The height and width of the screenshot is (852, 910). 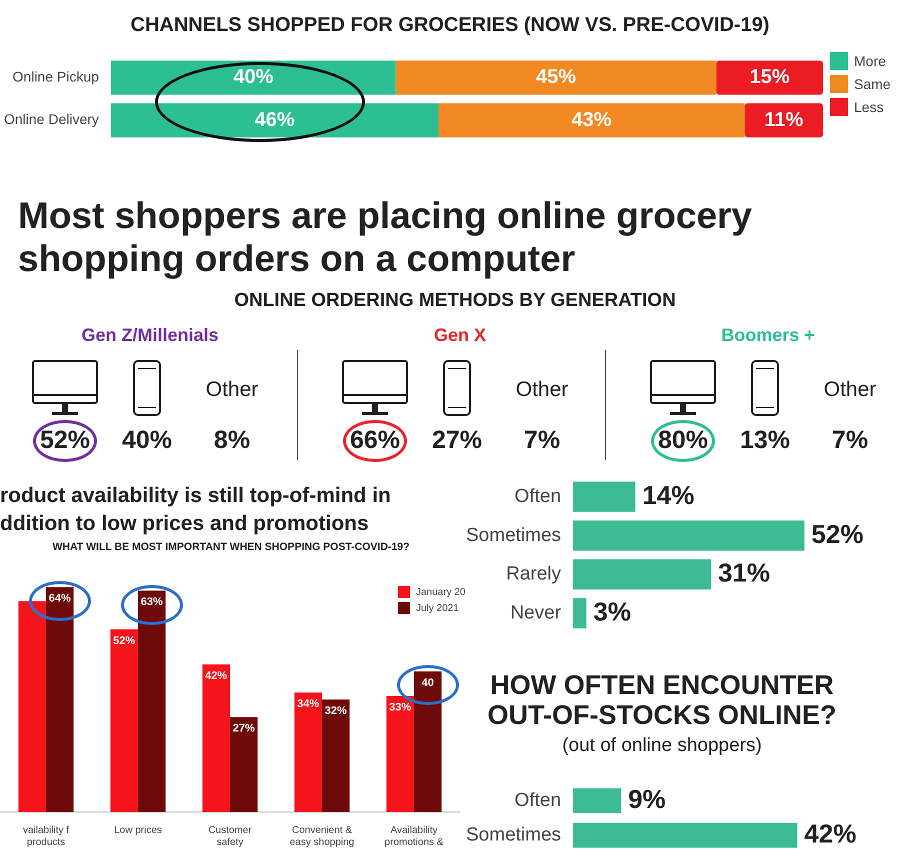 I want to click on legend-label: Less, so click(x=869, y=107).